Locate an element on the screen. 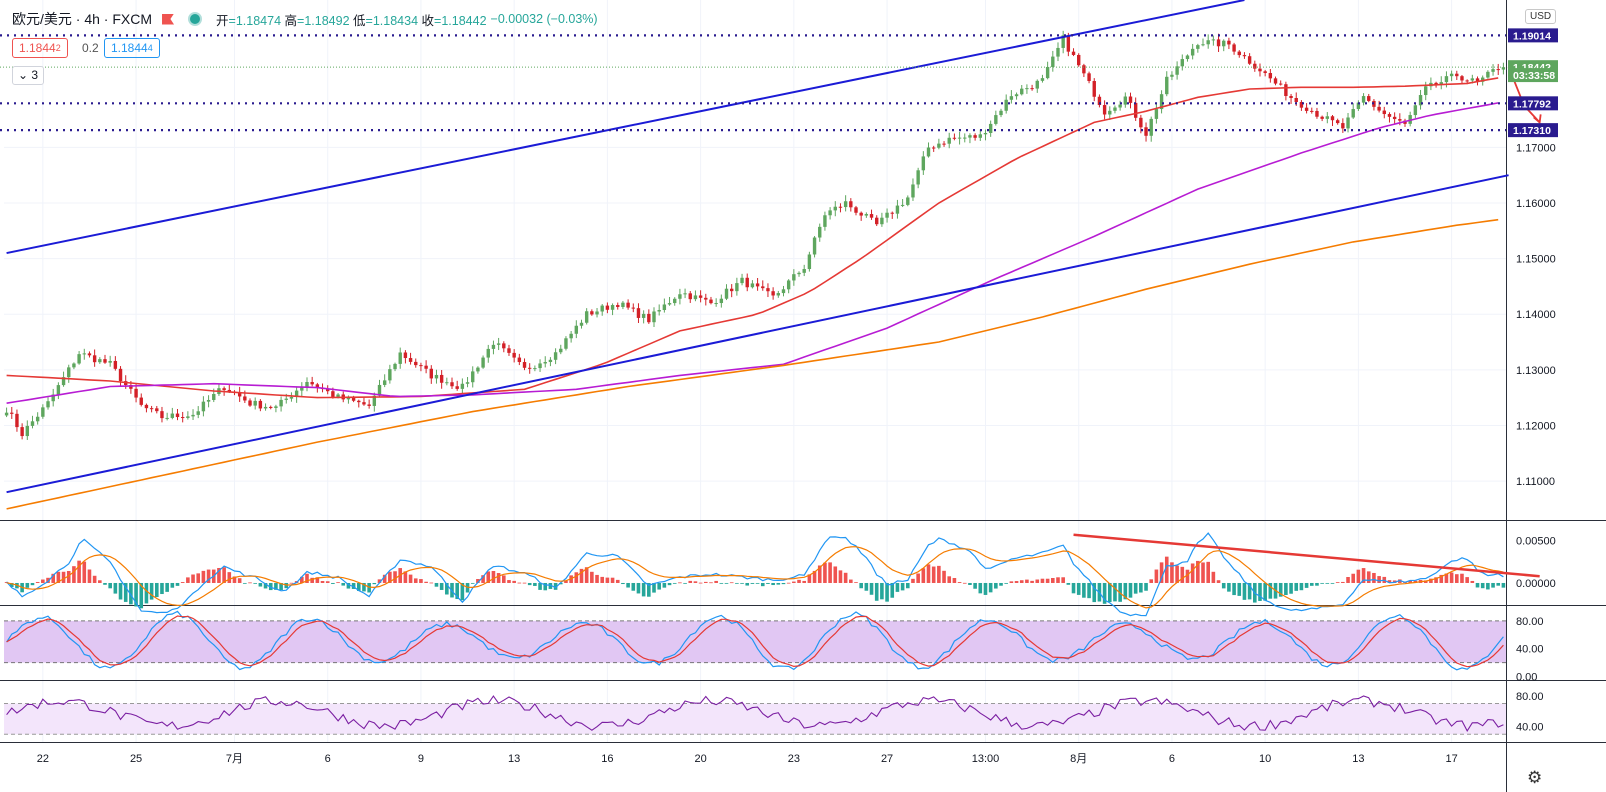  gear-icon: ⚙ is located at coordinates (1535, 777).